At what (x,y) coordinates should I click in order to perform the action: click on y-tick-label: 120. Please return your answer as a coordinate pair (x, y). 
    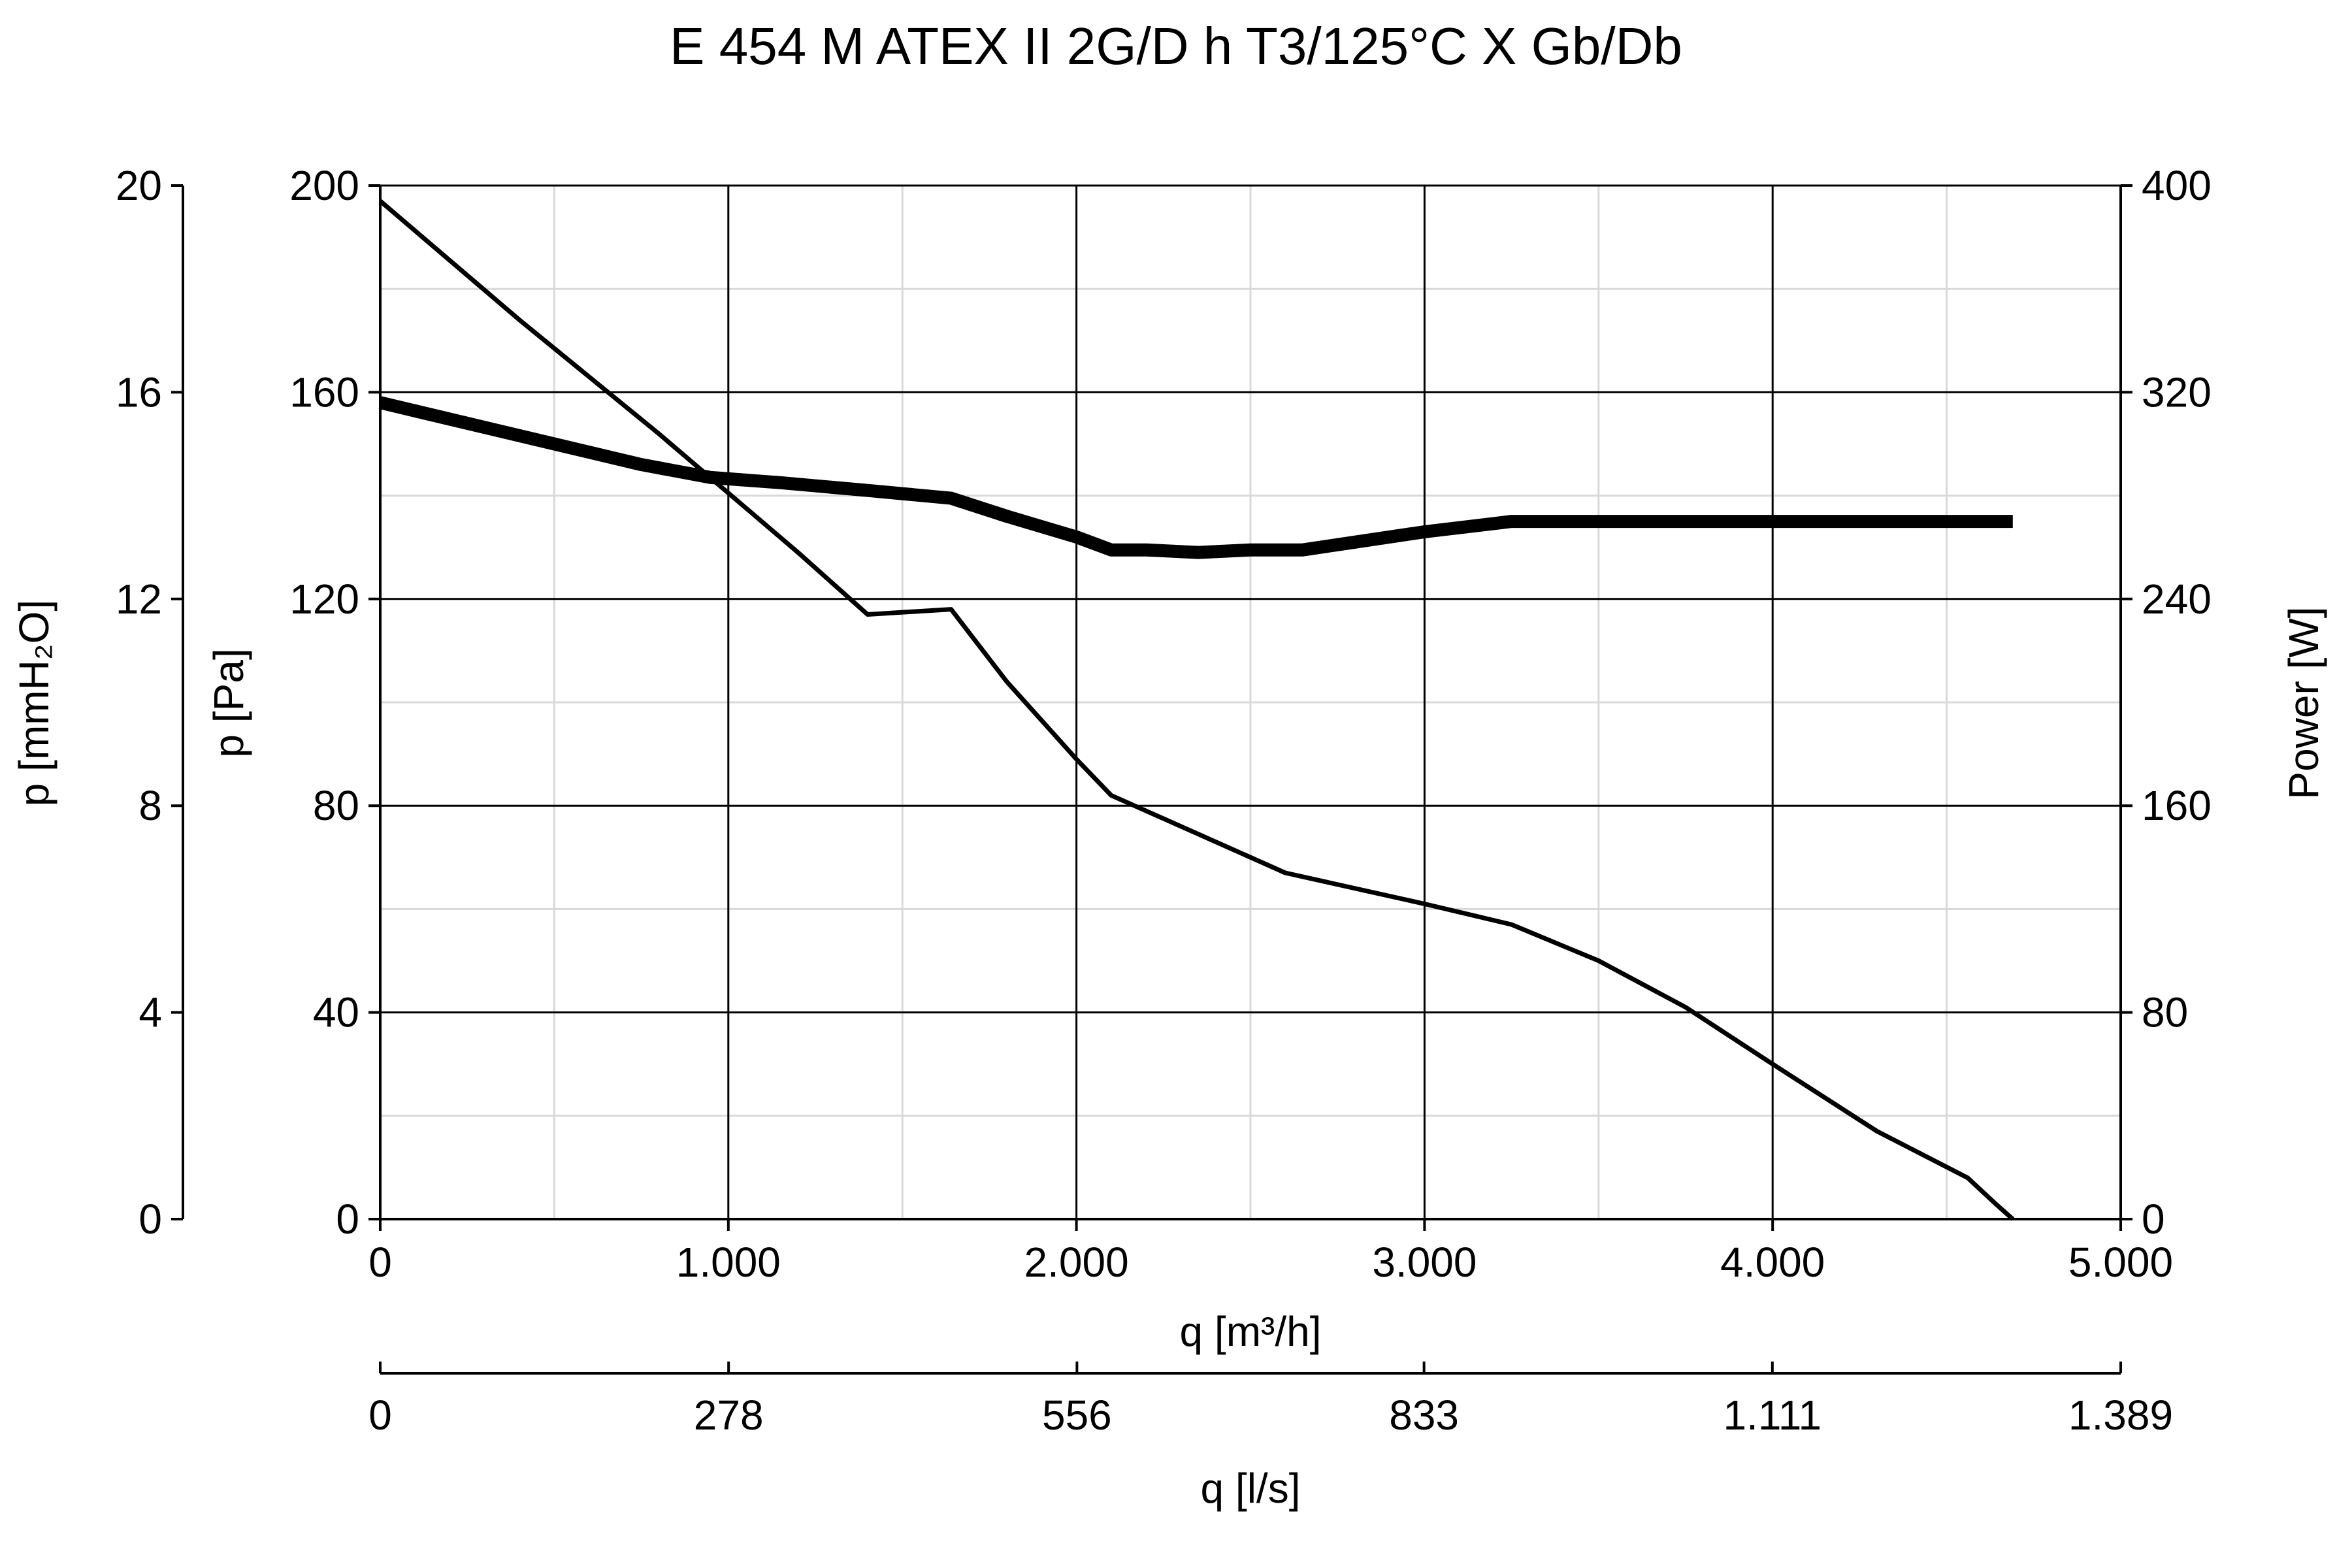
    Looking at the image, I should click on (324, 599).